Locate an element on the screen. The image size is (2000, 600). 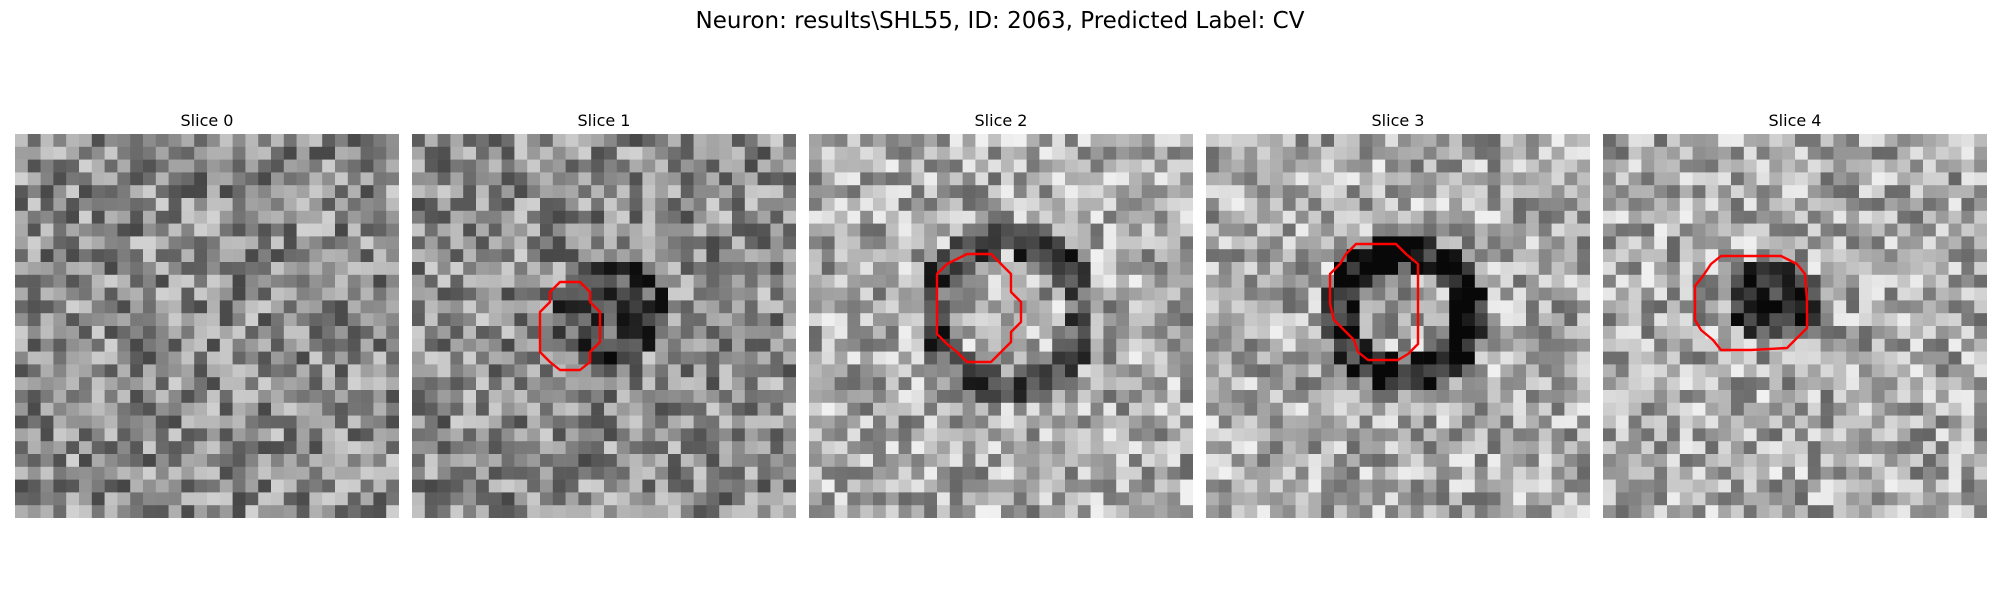
slice-image is located at coordinates (1001, 326).